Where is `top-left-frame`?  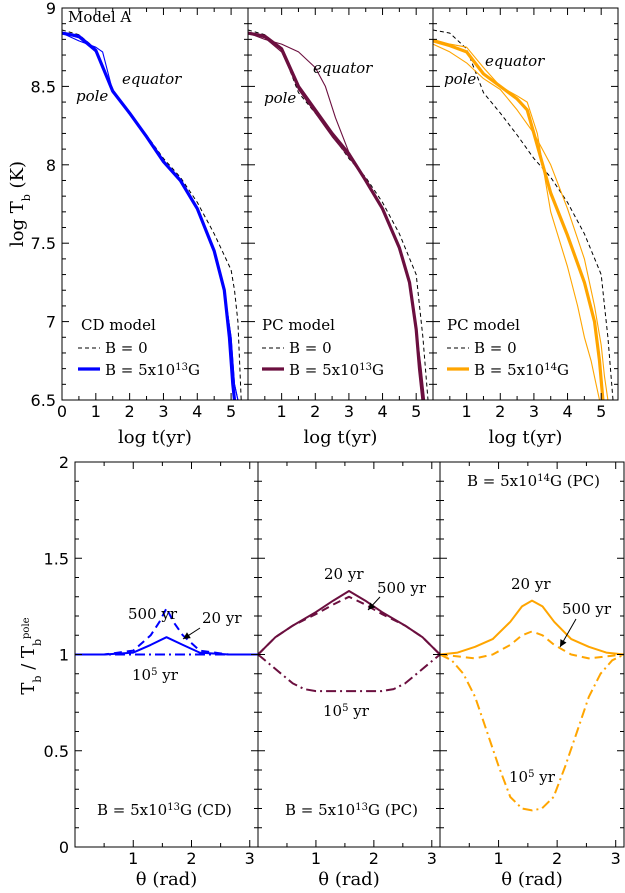 top-left-frame is located at coordinates (155, 204).